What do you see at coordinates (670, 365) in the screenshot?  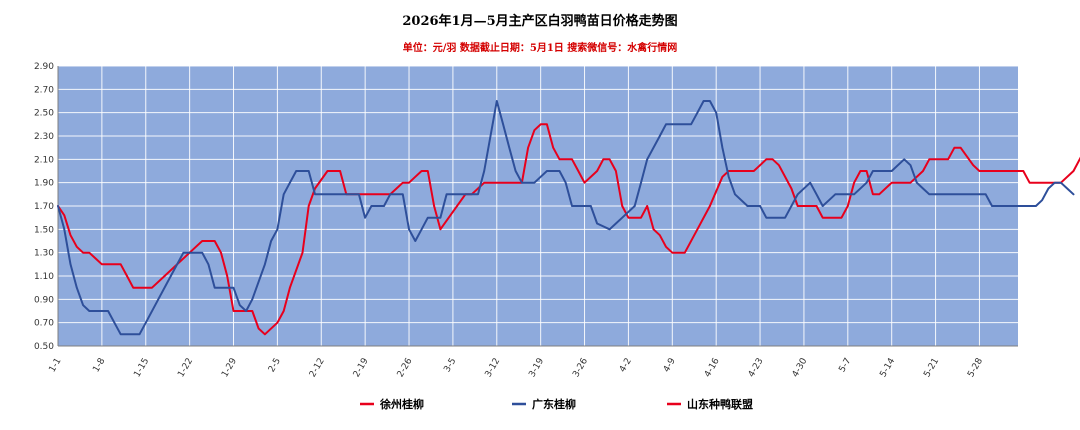 I see `x-tick-label: 4-9` at bounding box center [670, 365].